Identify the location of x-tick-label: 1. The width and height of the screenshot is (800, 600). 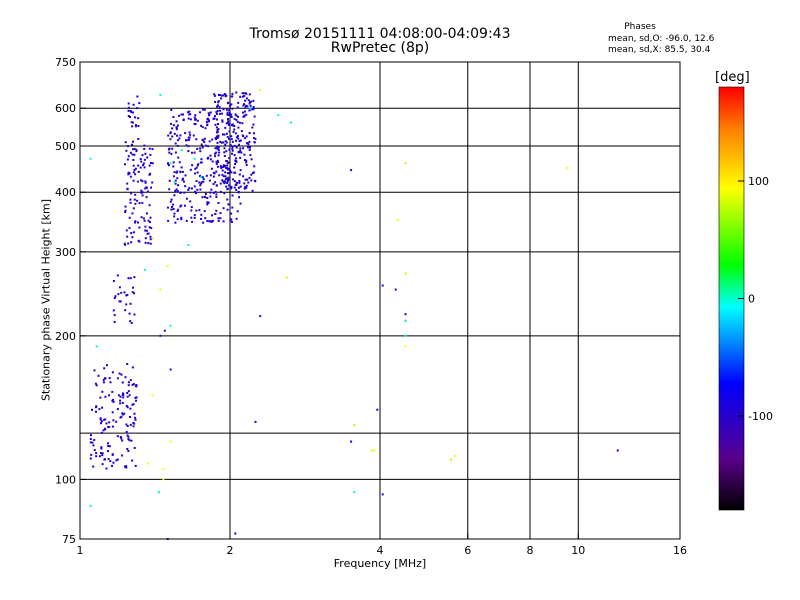
(80, 550).